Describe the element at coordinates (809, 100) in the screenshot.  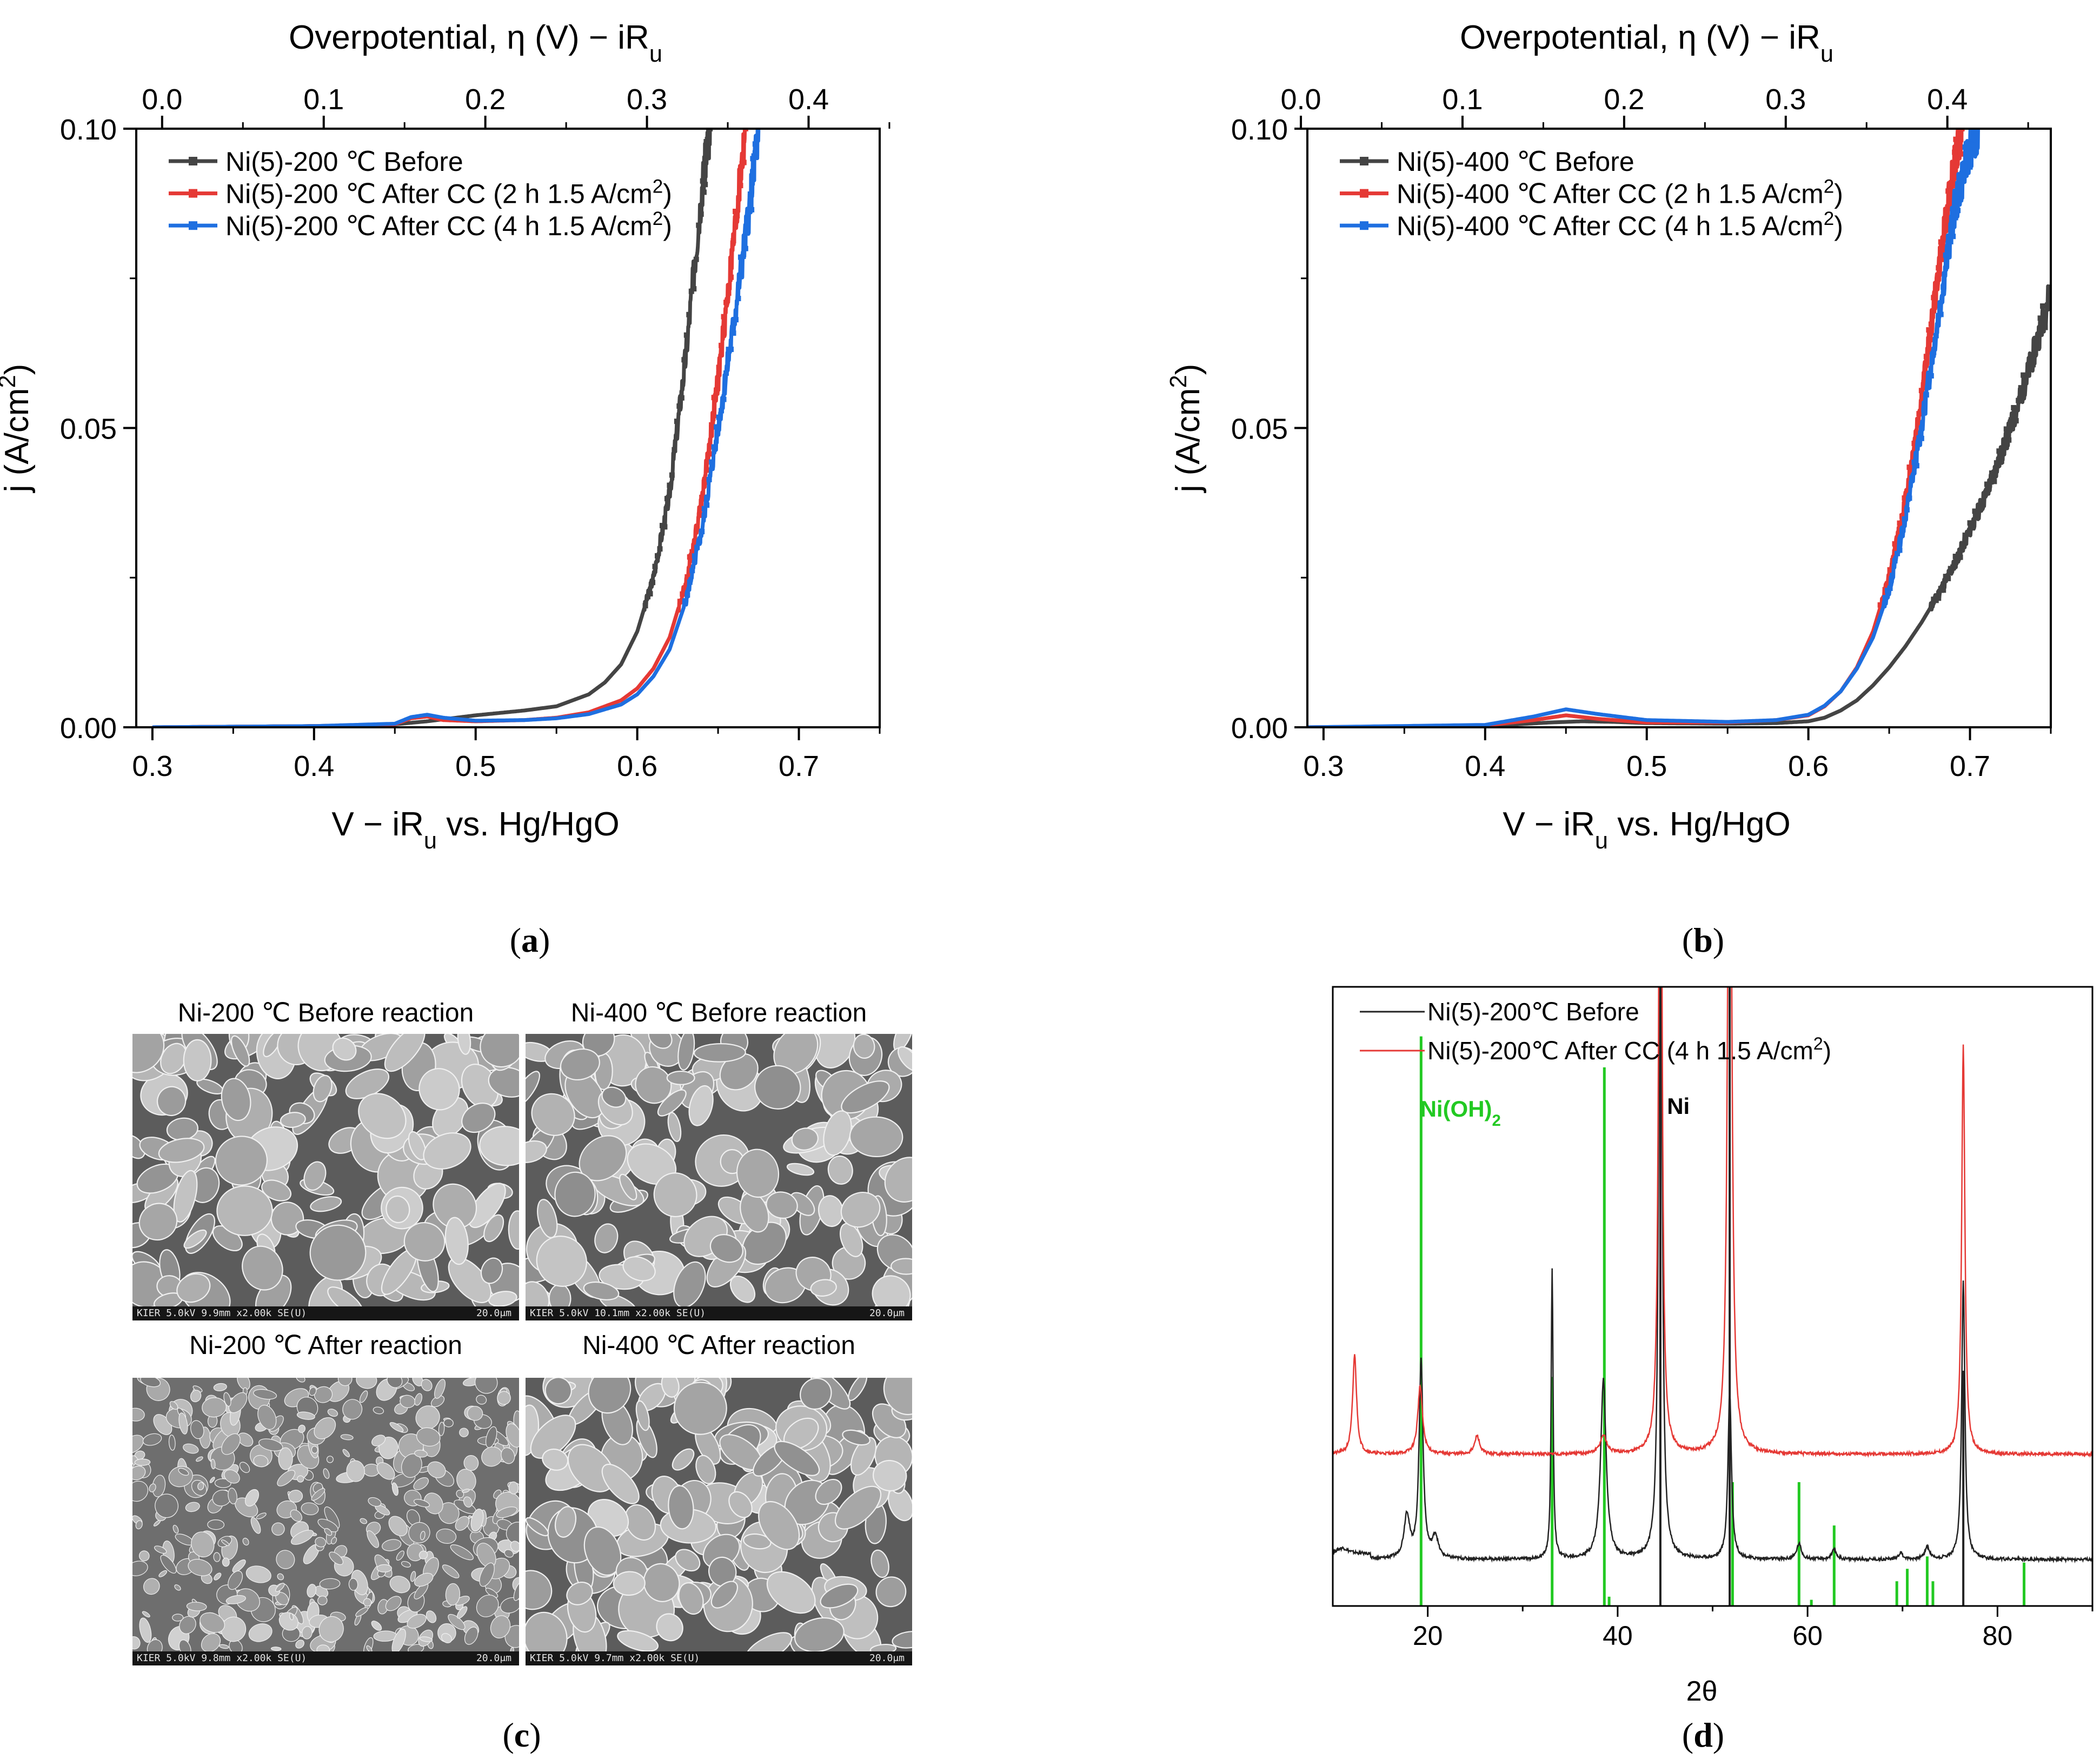
I see `top-tick-label: 0.4` at that location.